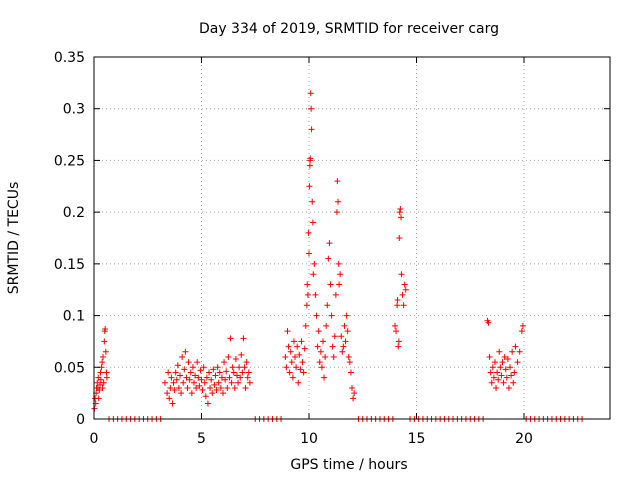 The height and width of the screenshot is (480, 640). I want to click on x-tick-label: 15, so click(417, 439).